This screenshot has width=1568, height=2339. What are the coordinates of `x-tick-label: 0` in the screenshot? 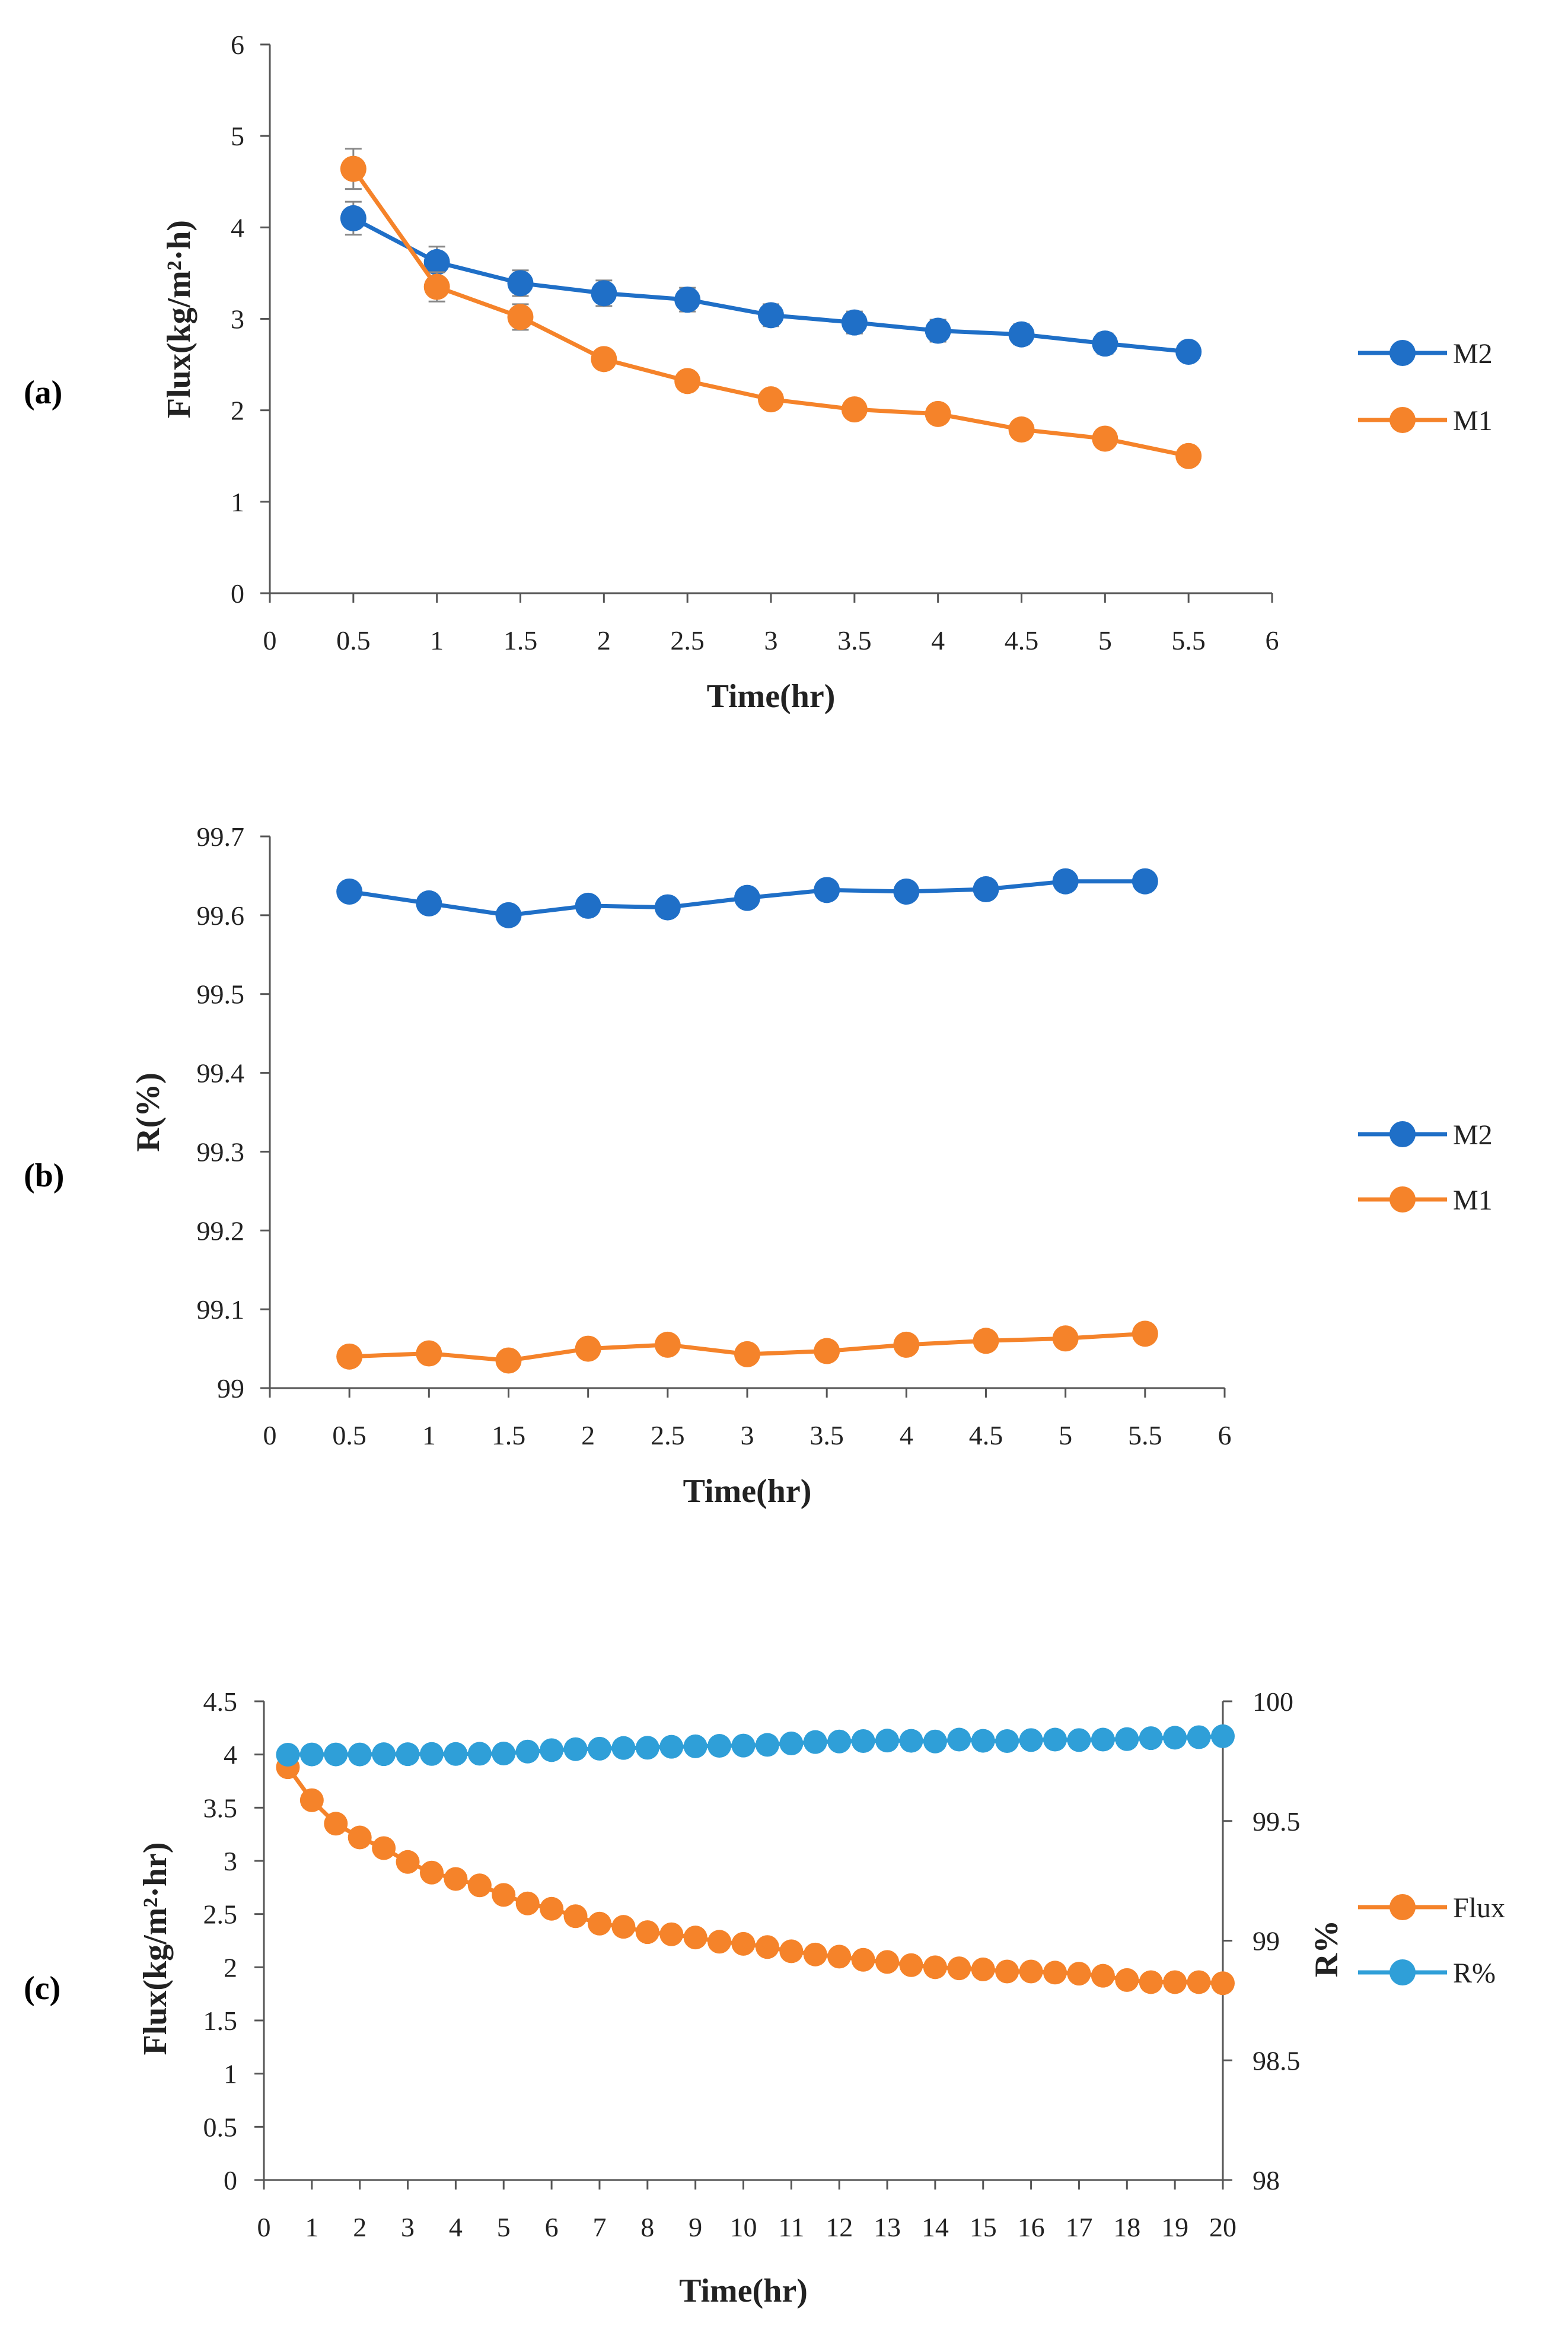 It's located at (270, 1435).